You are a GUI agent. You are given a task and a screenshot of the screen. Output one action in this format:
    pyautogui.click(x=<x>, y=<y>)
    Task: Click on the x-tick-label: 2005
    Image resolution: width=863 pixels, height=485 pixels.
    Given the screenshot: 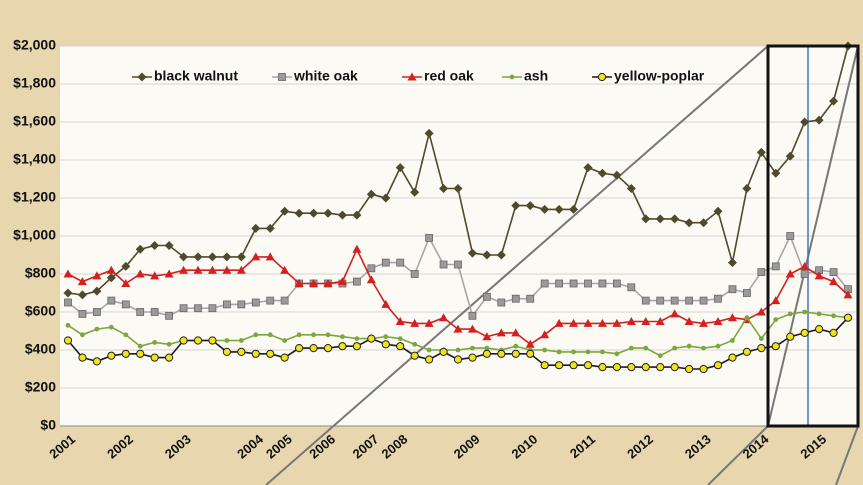 What is the action you would take?
    pyautogui.click(x=279, y=446)
    